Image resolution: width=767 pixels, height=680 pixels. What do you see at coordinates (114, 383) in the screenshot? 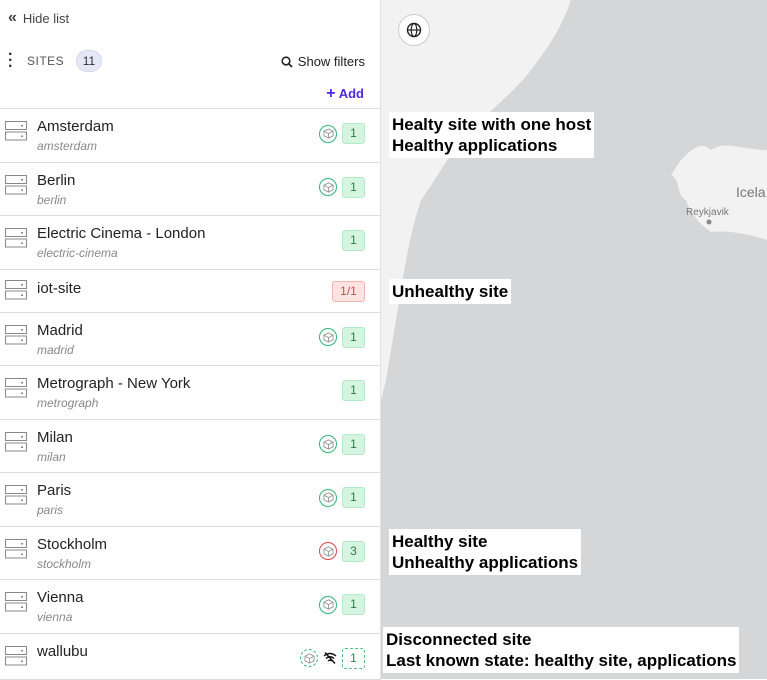
I see `site-name: Metrograph - New York` at bounding box center [114, 383].